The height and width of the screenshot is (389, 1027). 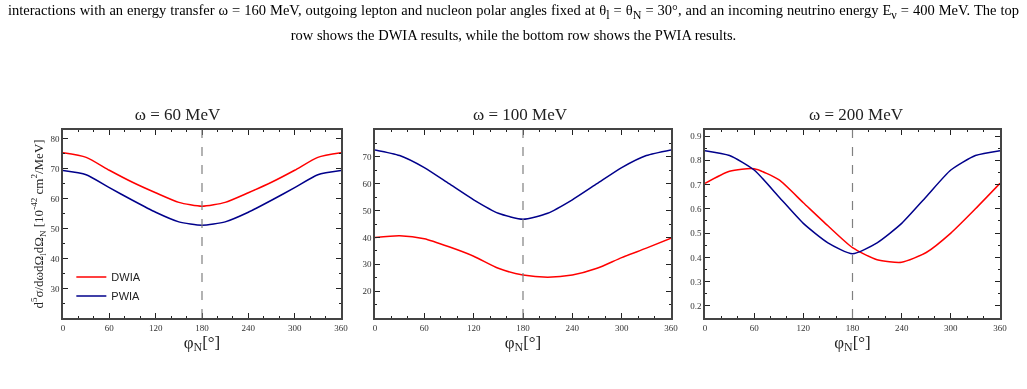 What do you see at coordinates (177, 114) in the screenshot?
I see `chart-title: ω = 60 MeV` at bounding box center [177, 114].